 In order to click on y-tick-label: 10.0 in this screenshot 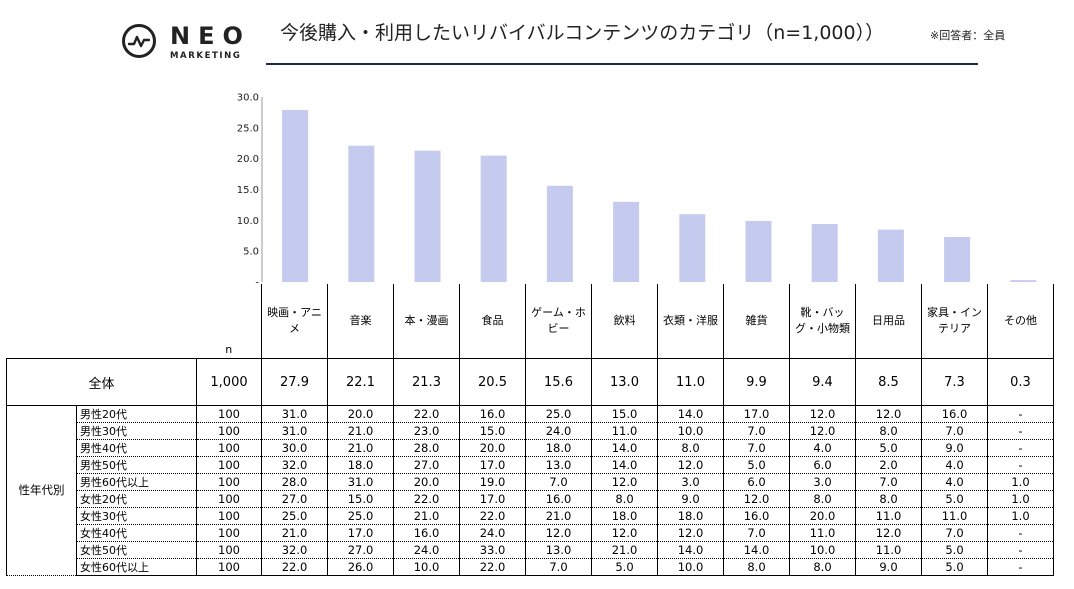, I will do `click(248, 221)`.